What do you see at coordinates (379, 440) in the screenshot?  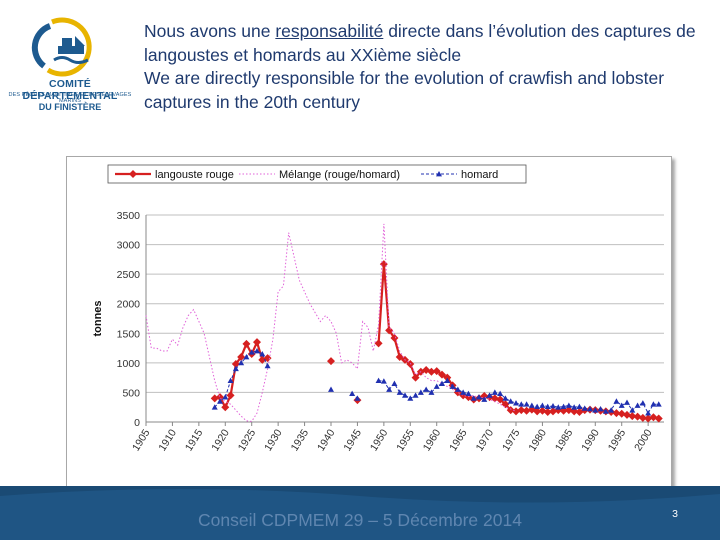 I see `x-tick-label: 1950` at bounding box center [379, 440].